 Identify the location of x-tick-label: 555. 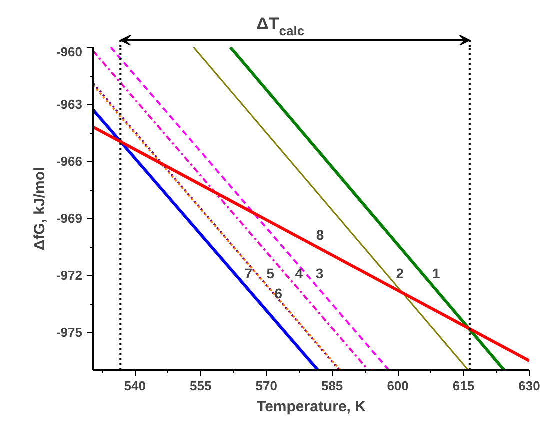
(201, 386).